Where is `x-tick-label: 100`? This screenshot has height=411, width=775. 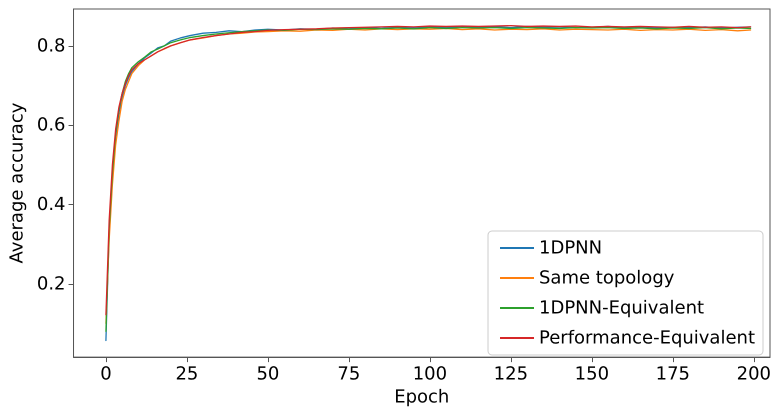
x-tick-label: 100 is located at coordinates (430, 374).